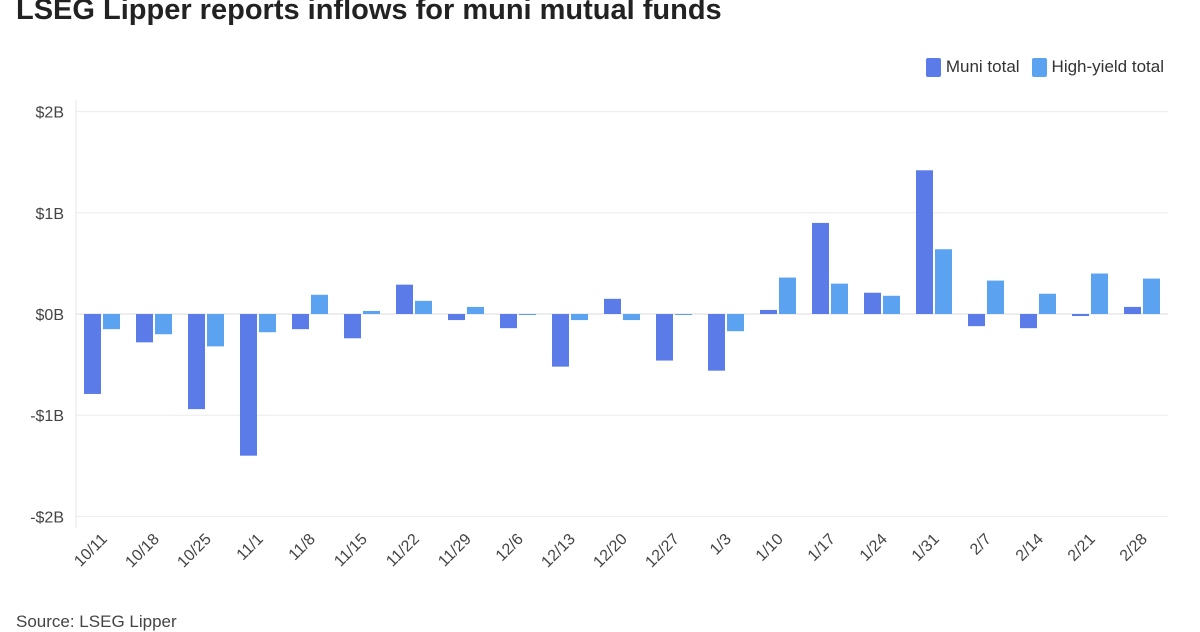  I want to click on y-tick-label: -$1B, so click(47, 416).